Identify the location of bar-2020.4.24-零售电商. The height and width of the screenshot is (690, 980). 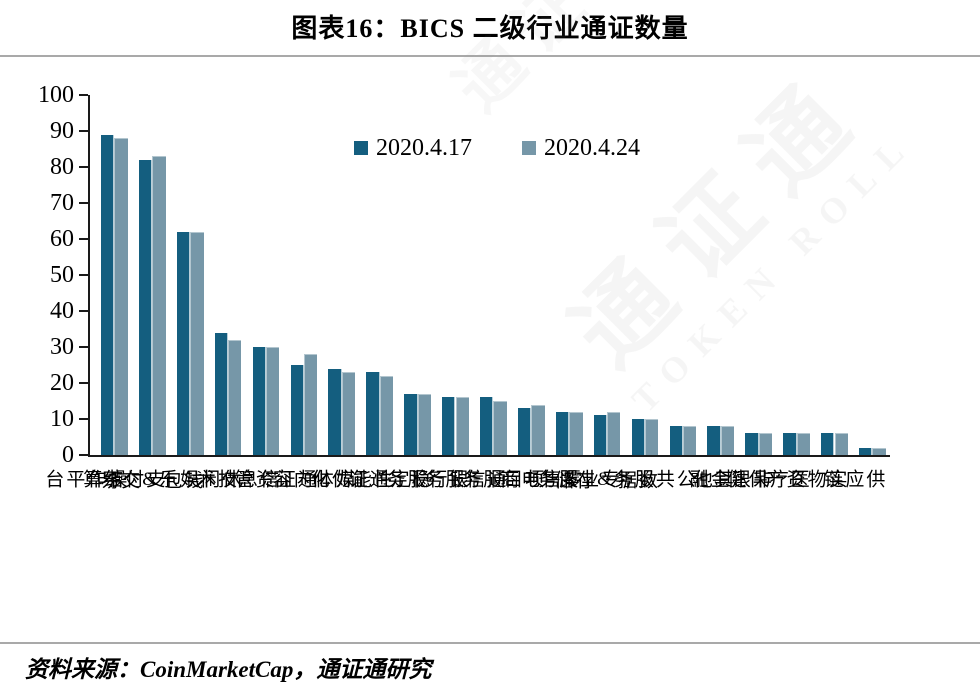
(576, 433).